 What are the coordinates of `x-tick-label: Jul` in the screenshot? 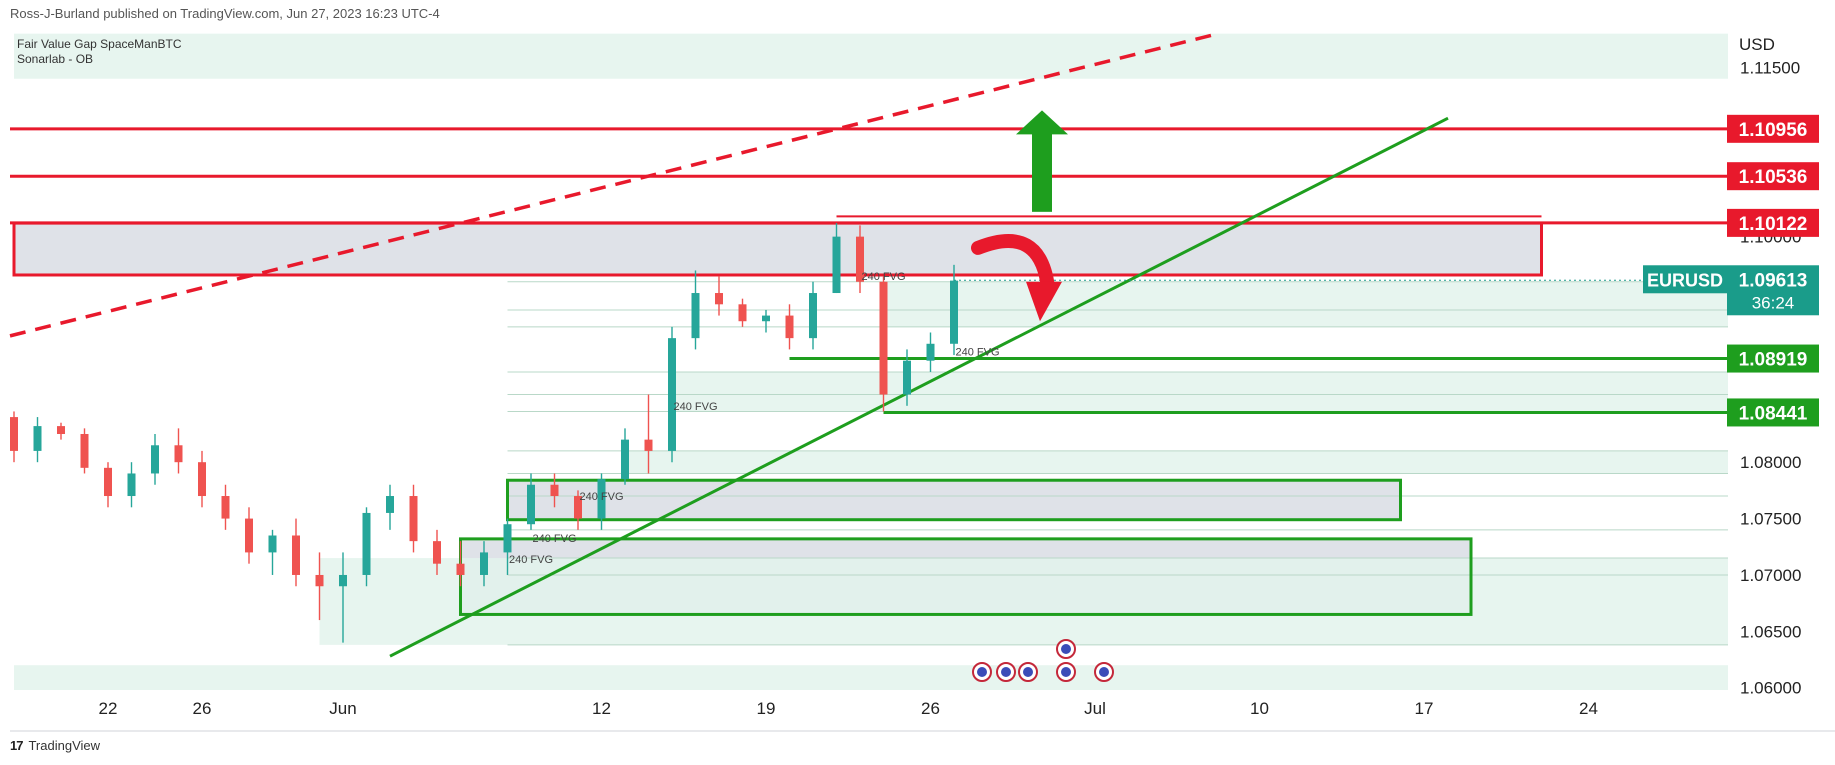 It's located at (1095, 708).